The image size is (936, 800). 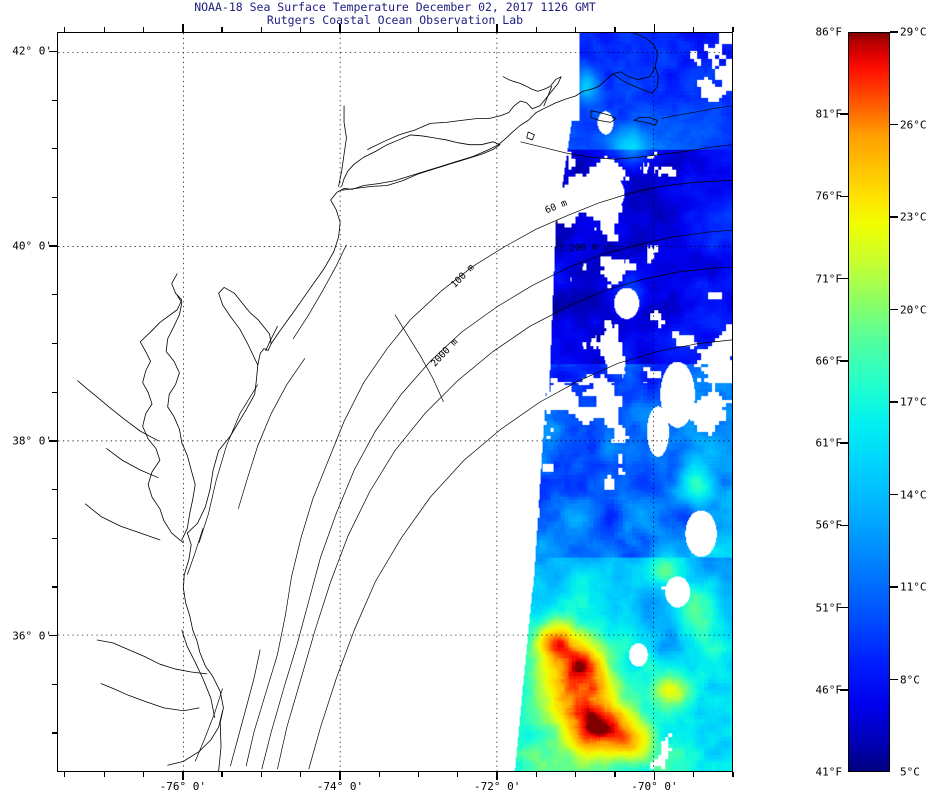 I want to click on latitude-tick-label: 40° 0', so click(x=32, y=246).